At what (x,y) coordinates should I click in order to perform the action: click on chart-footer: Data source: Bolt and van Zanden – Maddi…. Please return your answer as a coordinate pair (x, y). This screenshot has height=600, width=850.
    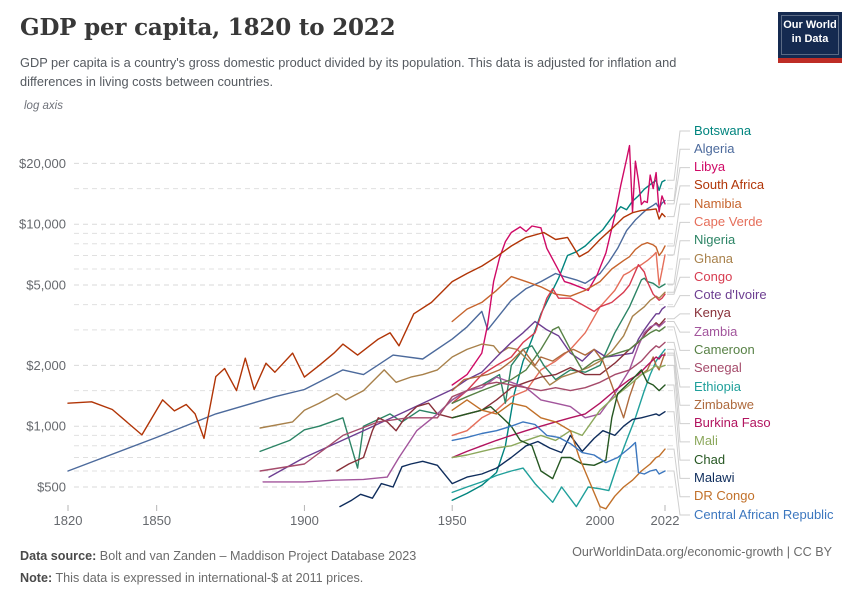
    Looking at the image, I should click on (218, 567).